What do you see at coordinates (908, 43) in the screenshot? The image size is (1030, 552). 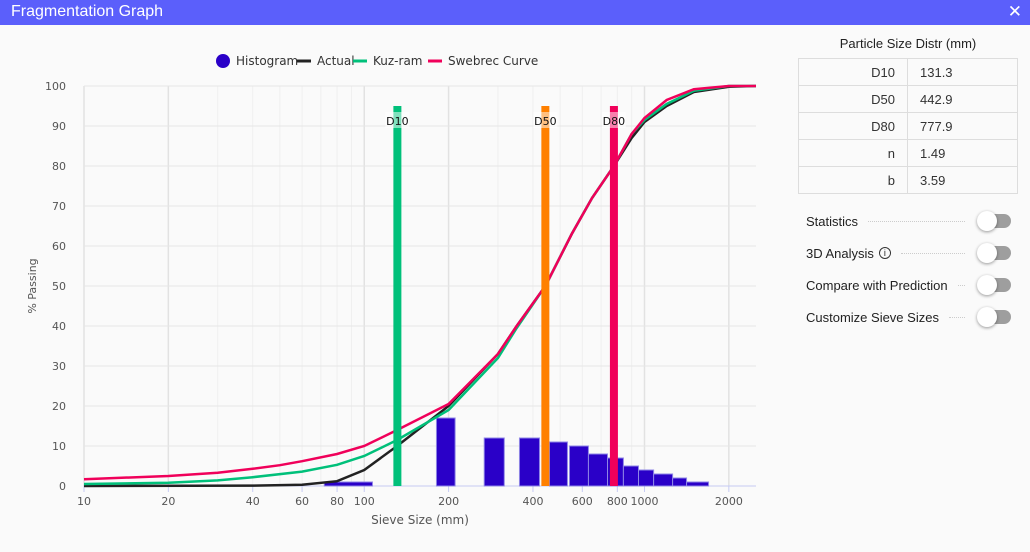 I see `panel-title: Particle Size Distr (mm)` at bounding box center [908, 43].